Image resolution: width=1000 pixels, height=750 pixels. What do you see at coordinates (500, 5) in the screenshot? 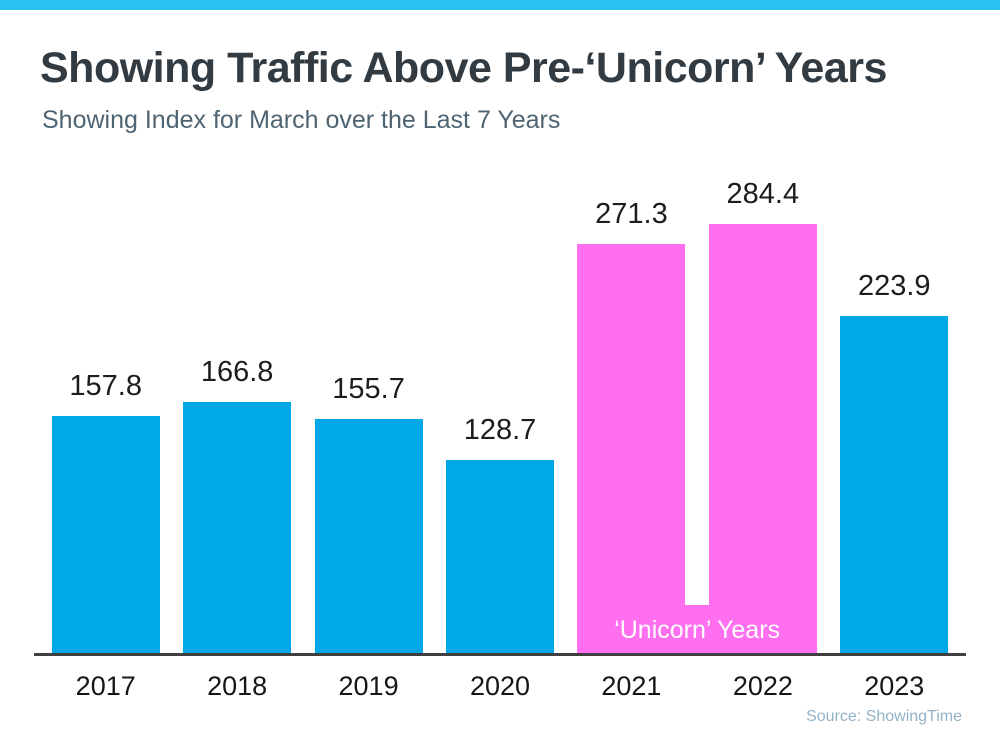
I see `top-accent-bar` at bounding box center [500, 5].